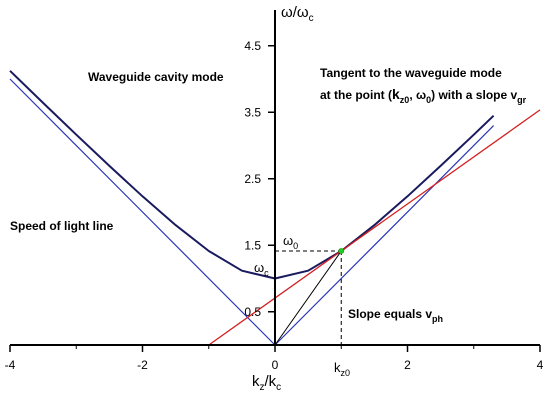 This screenshot has height=406, width=550. Describe the element at coordinates (252, 312) in the screenshot. I see `y-tick-label: 0.5` at that location.